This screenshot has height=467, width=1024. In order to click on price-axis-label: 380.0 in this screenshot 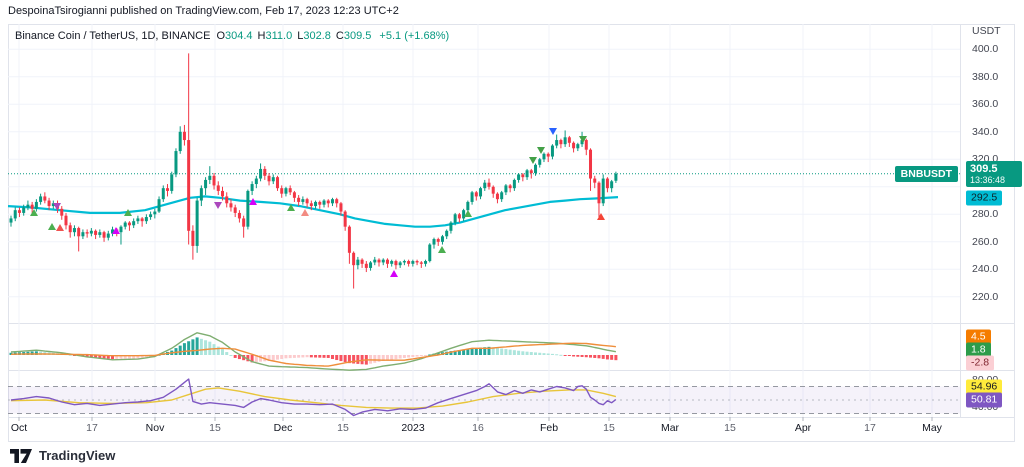, I will do `click(985, 76)`.